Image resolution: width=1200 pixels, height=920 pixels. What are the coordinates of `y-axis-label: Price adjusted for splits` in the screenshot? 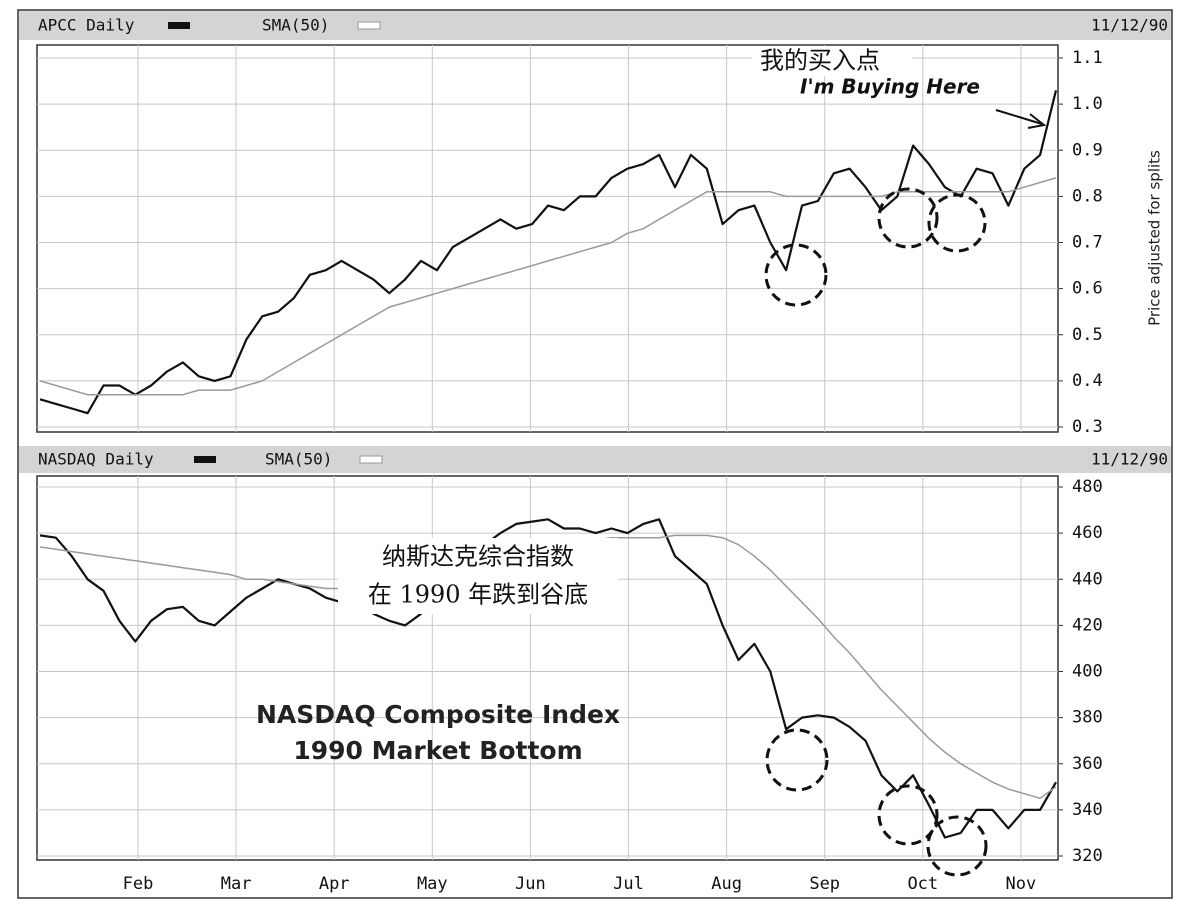 It's located at (1155, 238).